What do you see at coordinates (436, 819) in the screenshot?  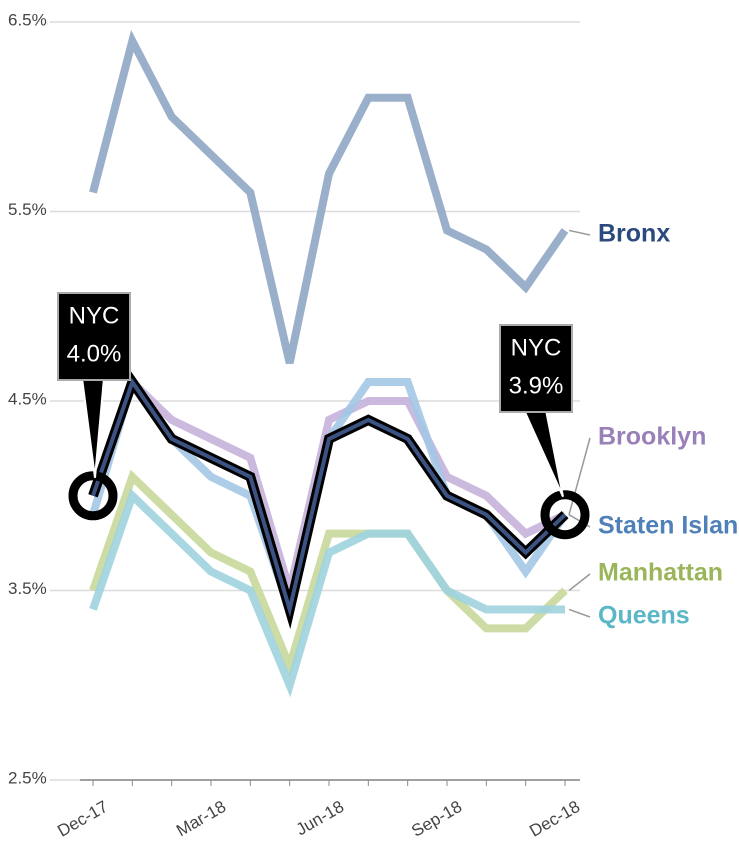 I see `x-tick-label: Sep-18` at bounding box center [436, 819].